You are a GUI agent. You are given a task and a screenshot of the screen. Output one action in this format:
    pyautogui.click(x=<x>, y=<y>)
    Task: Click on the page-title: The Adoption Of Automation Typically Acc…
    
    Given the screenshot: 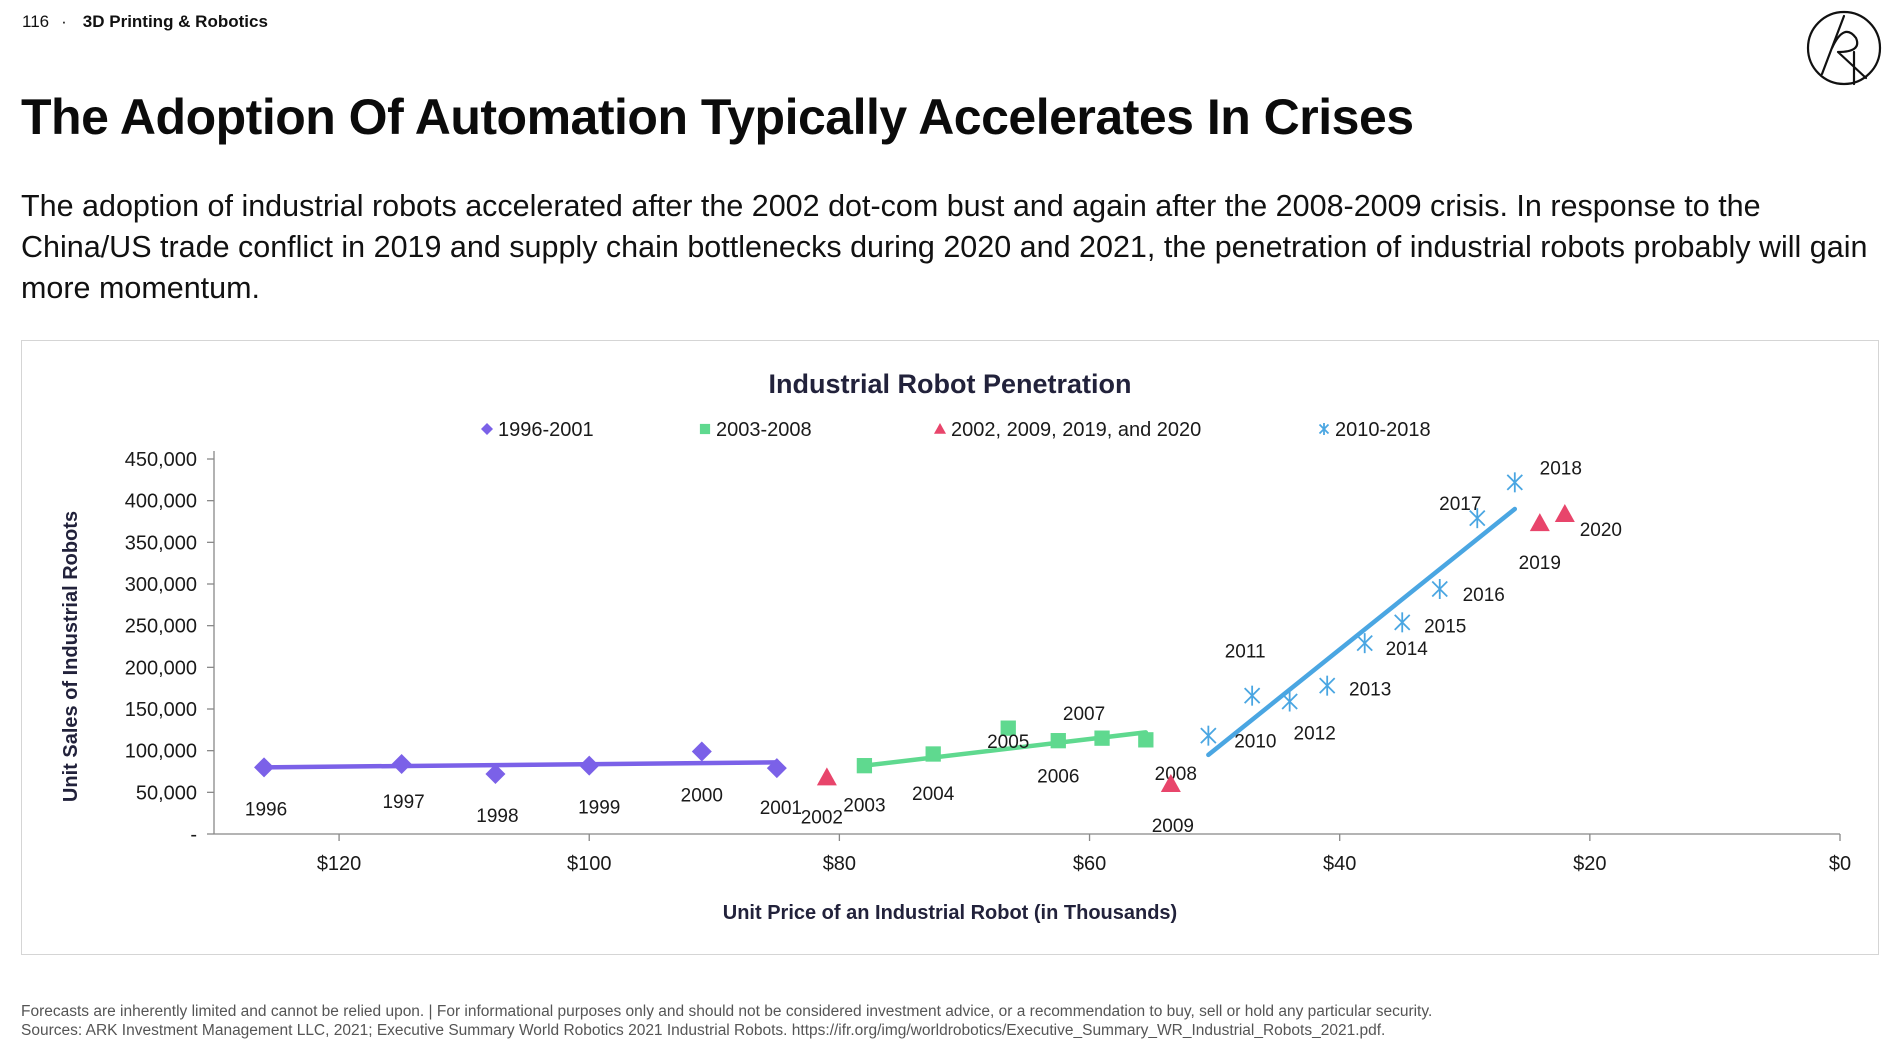 What is the action you would take?
    pyautogui.click(x=717, y=117)
    